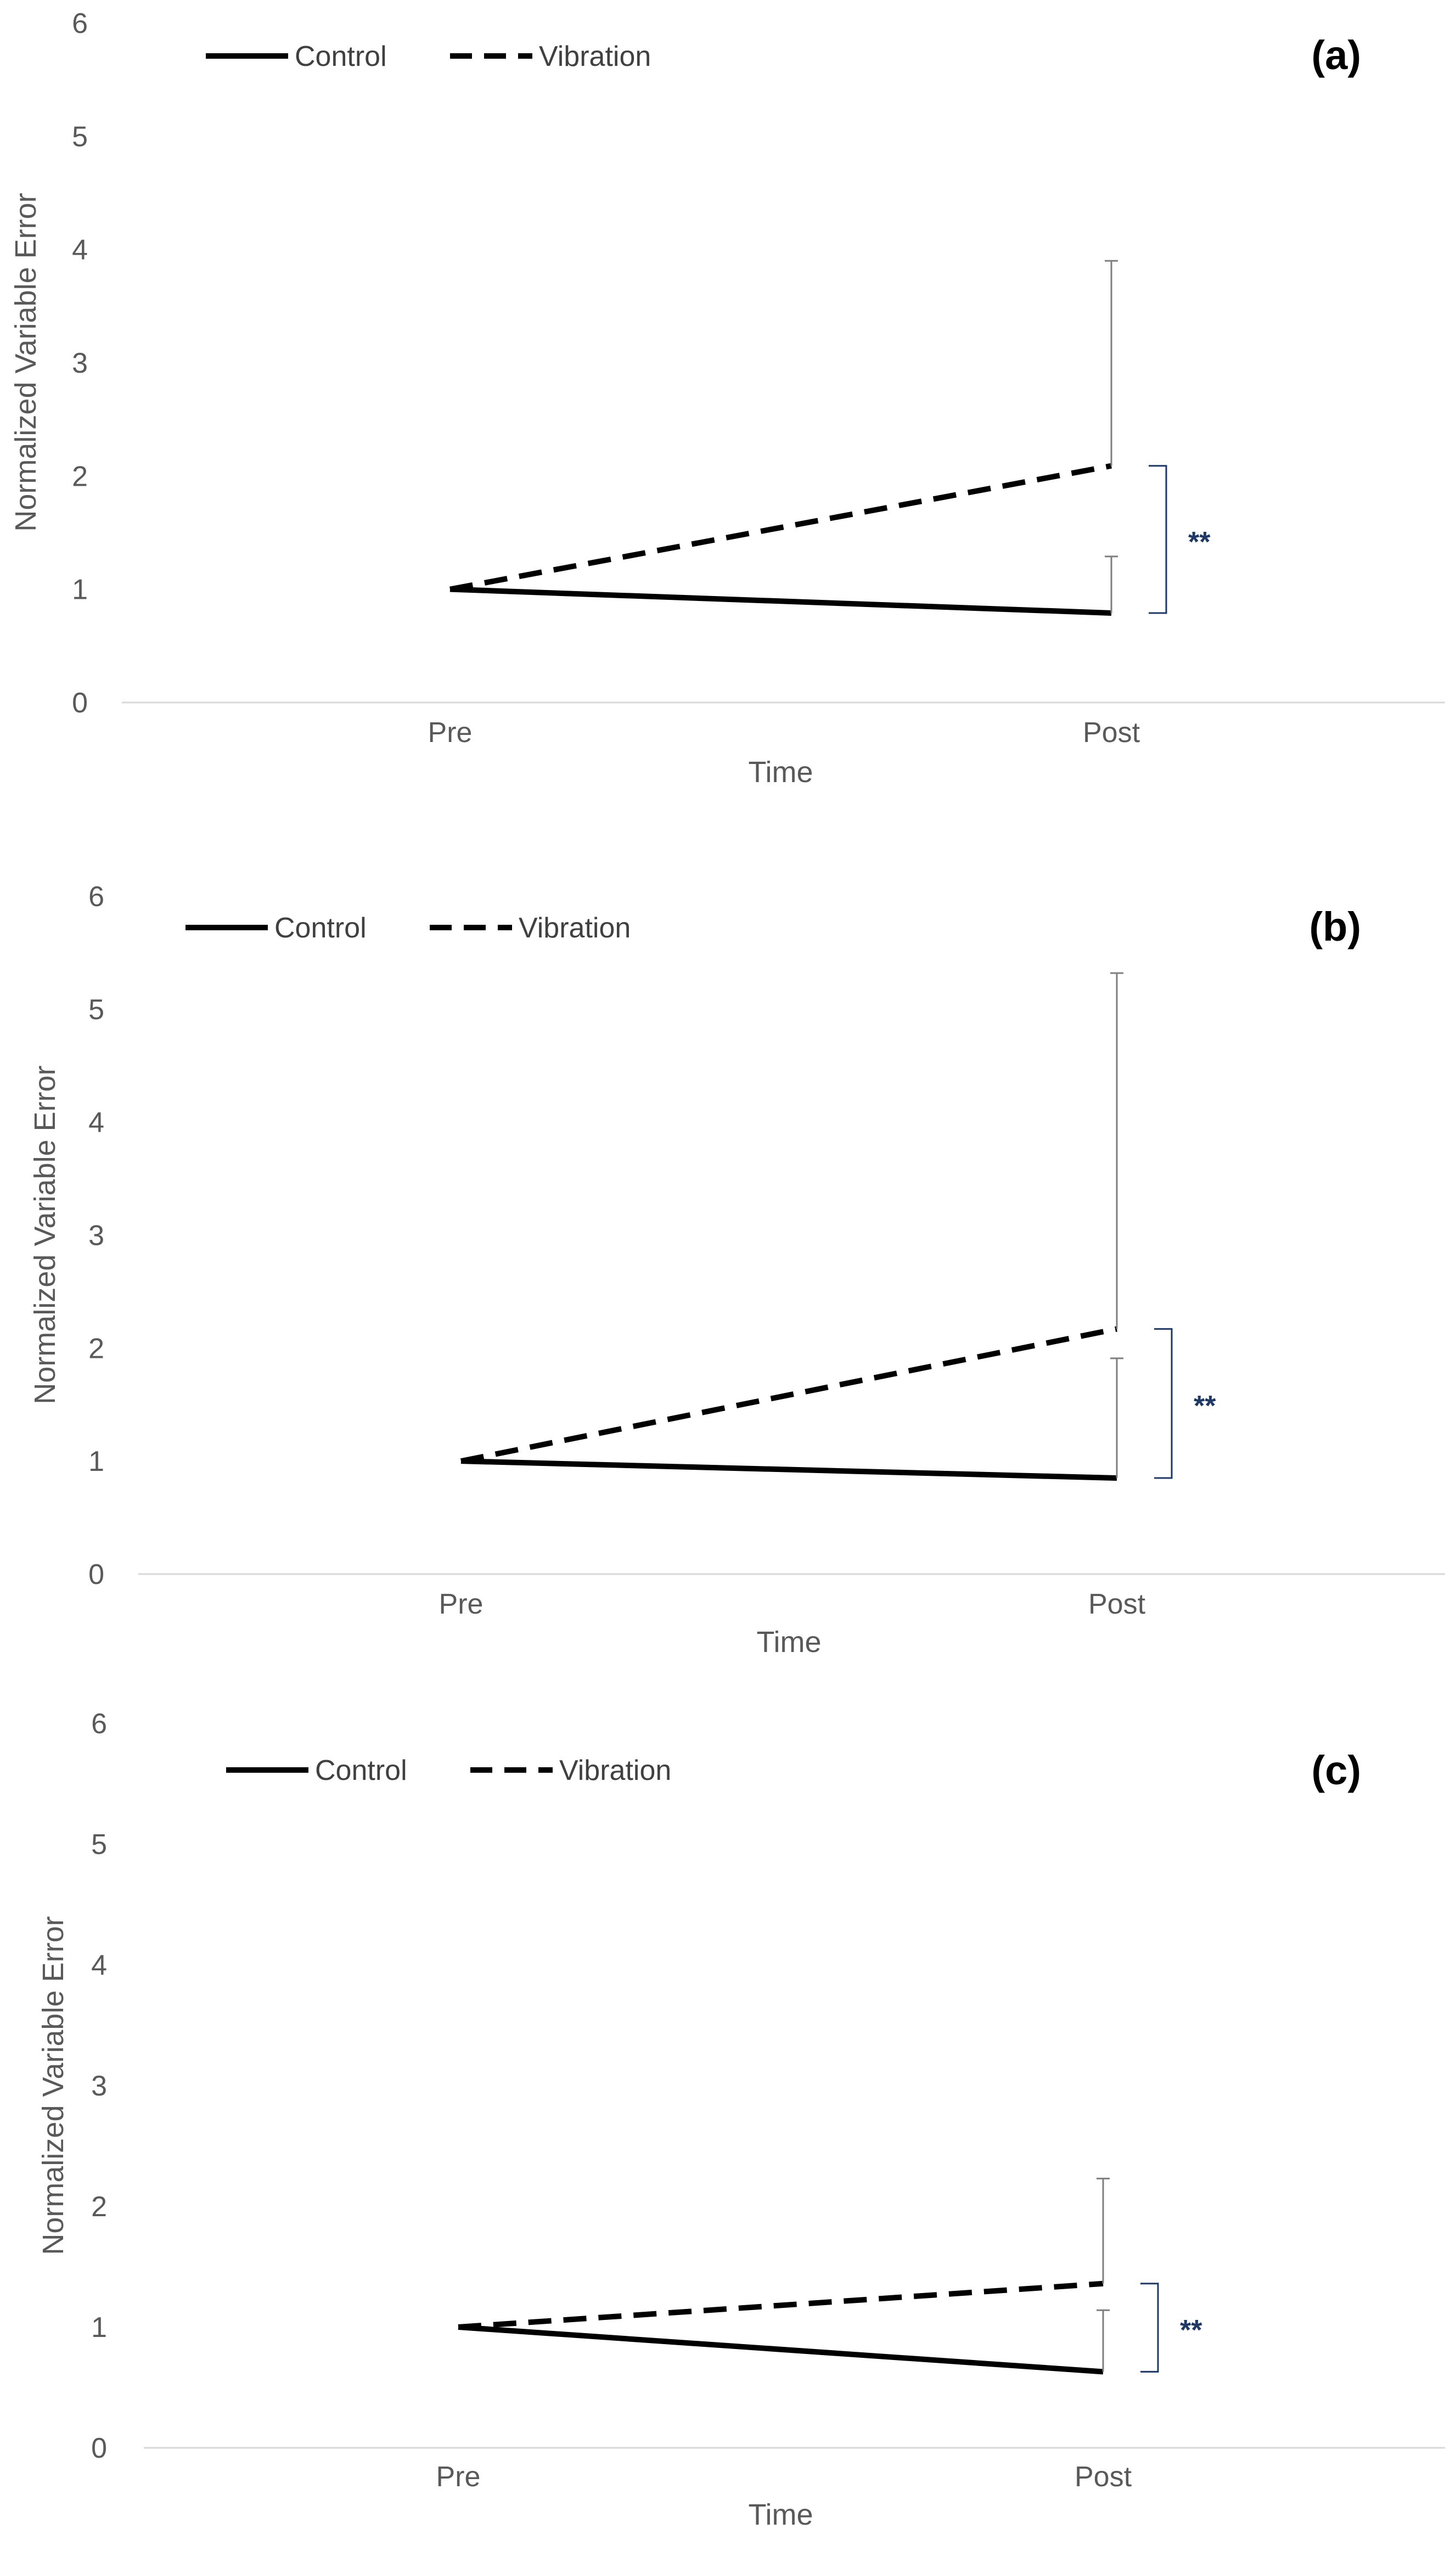 This screenshot has height=2551, width=1456. Describe the element at coordinates (1335, 927) in the screenshot. I see `panel-label: (b)` at that location.